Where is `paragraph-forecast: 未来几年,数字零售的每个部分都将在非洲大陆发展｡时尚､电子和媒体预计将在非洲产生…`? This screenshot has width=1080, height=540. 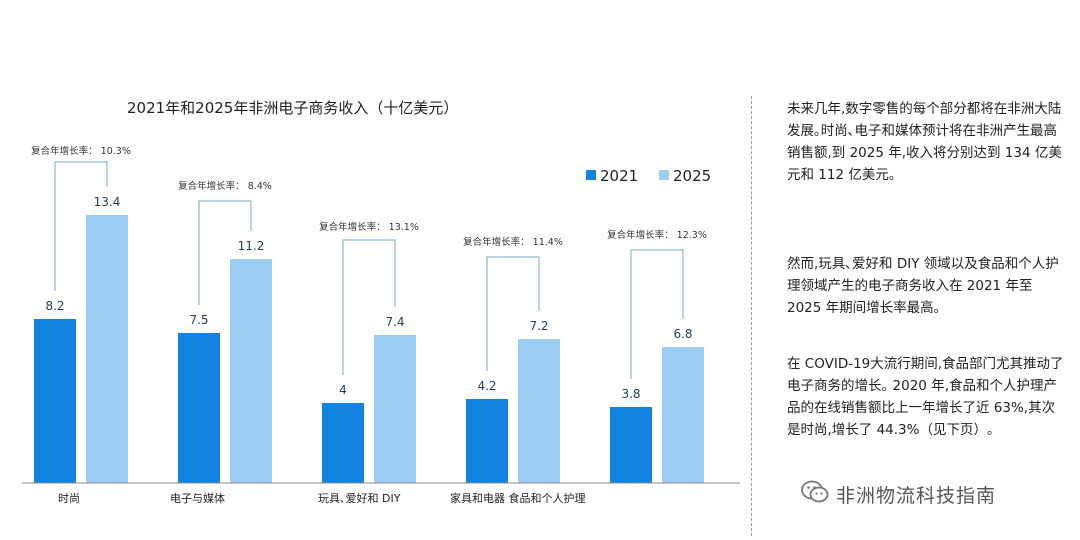 paragraph-forecast: 未来几年,数字零售的每个部分都将在非洲大陆发展｡时尚､电子和媒体预计将在非洲产生… is located at coordinates (924, 142).